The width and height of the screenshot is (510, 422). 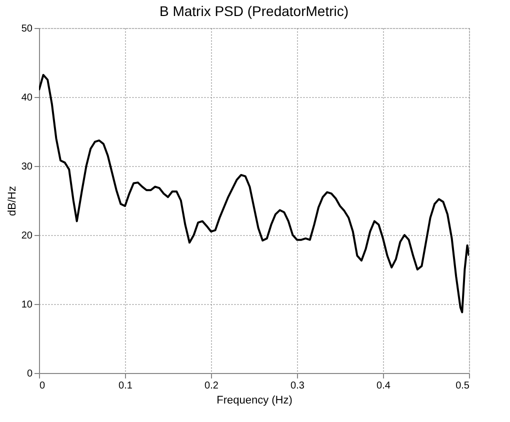 What do you see at coordinates (211, 386) in the screenshot?
I see `x-tick-label: 0.2` at bounding box center [211, 386].